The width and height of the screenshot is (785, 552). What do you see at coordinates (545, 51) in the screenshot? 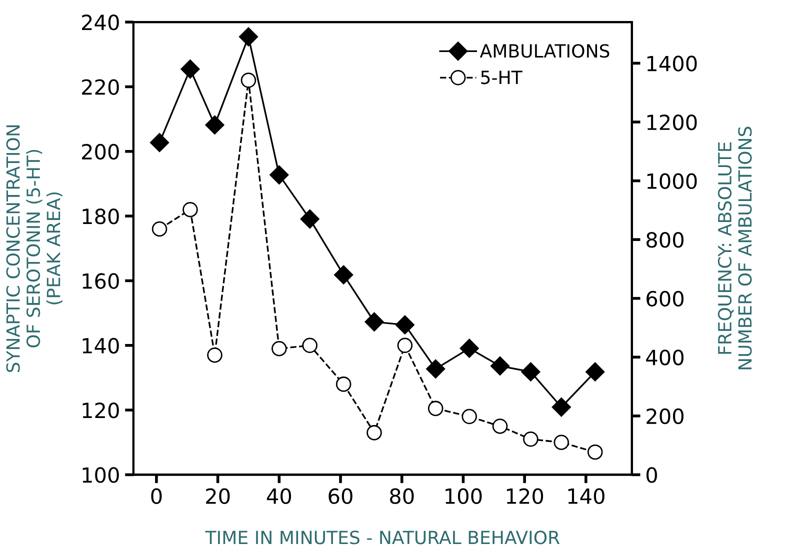
I see `legend-label: AMBULATIONS` at bounding box center [545, 51].